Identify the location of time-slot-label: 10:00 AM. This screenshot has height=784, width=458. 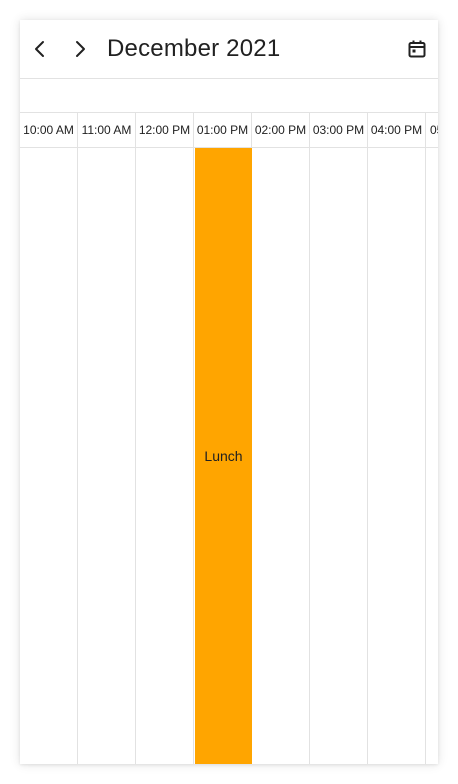
(49, 130).